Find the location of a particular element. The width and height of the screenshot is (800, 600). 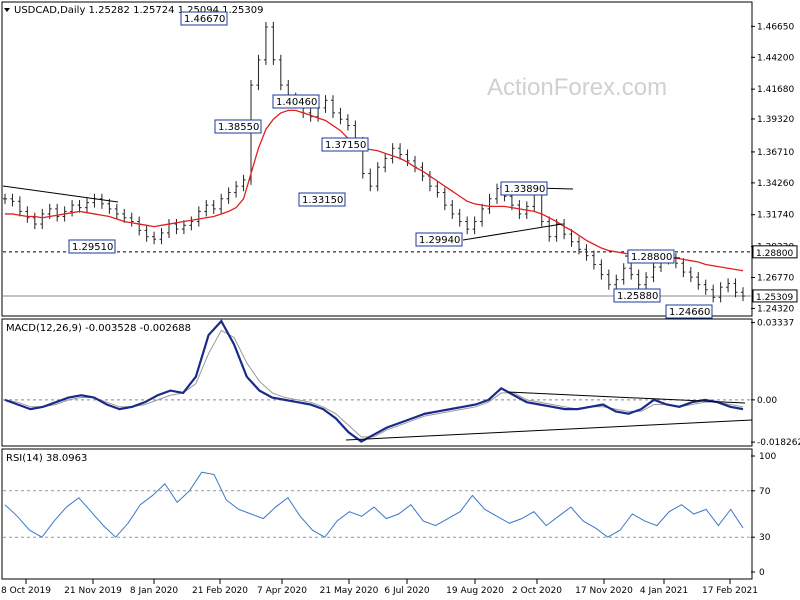

watermark: ActionForex.com is located at coordinates (577, 87).